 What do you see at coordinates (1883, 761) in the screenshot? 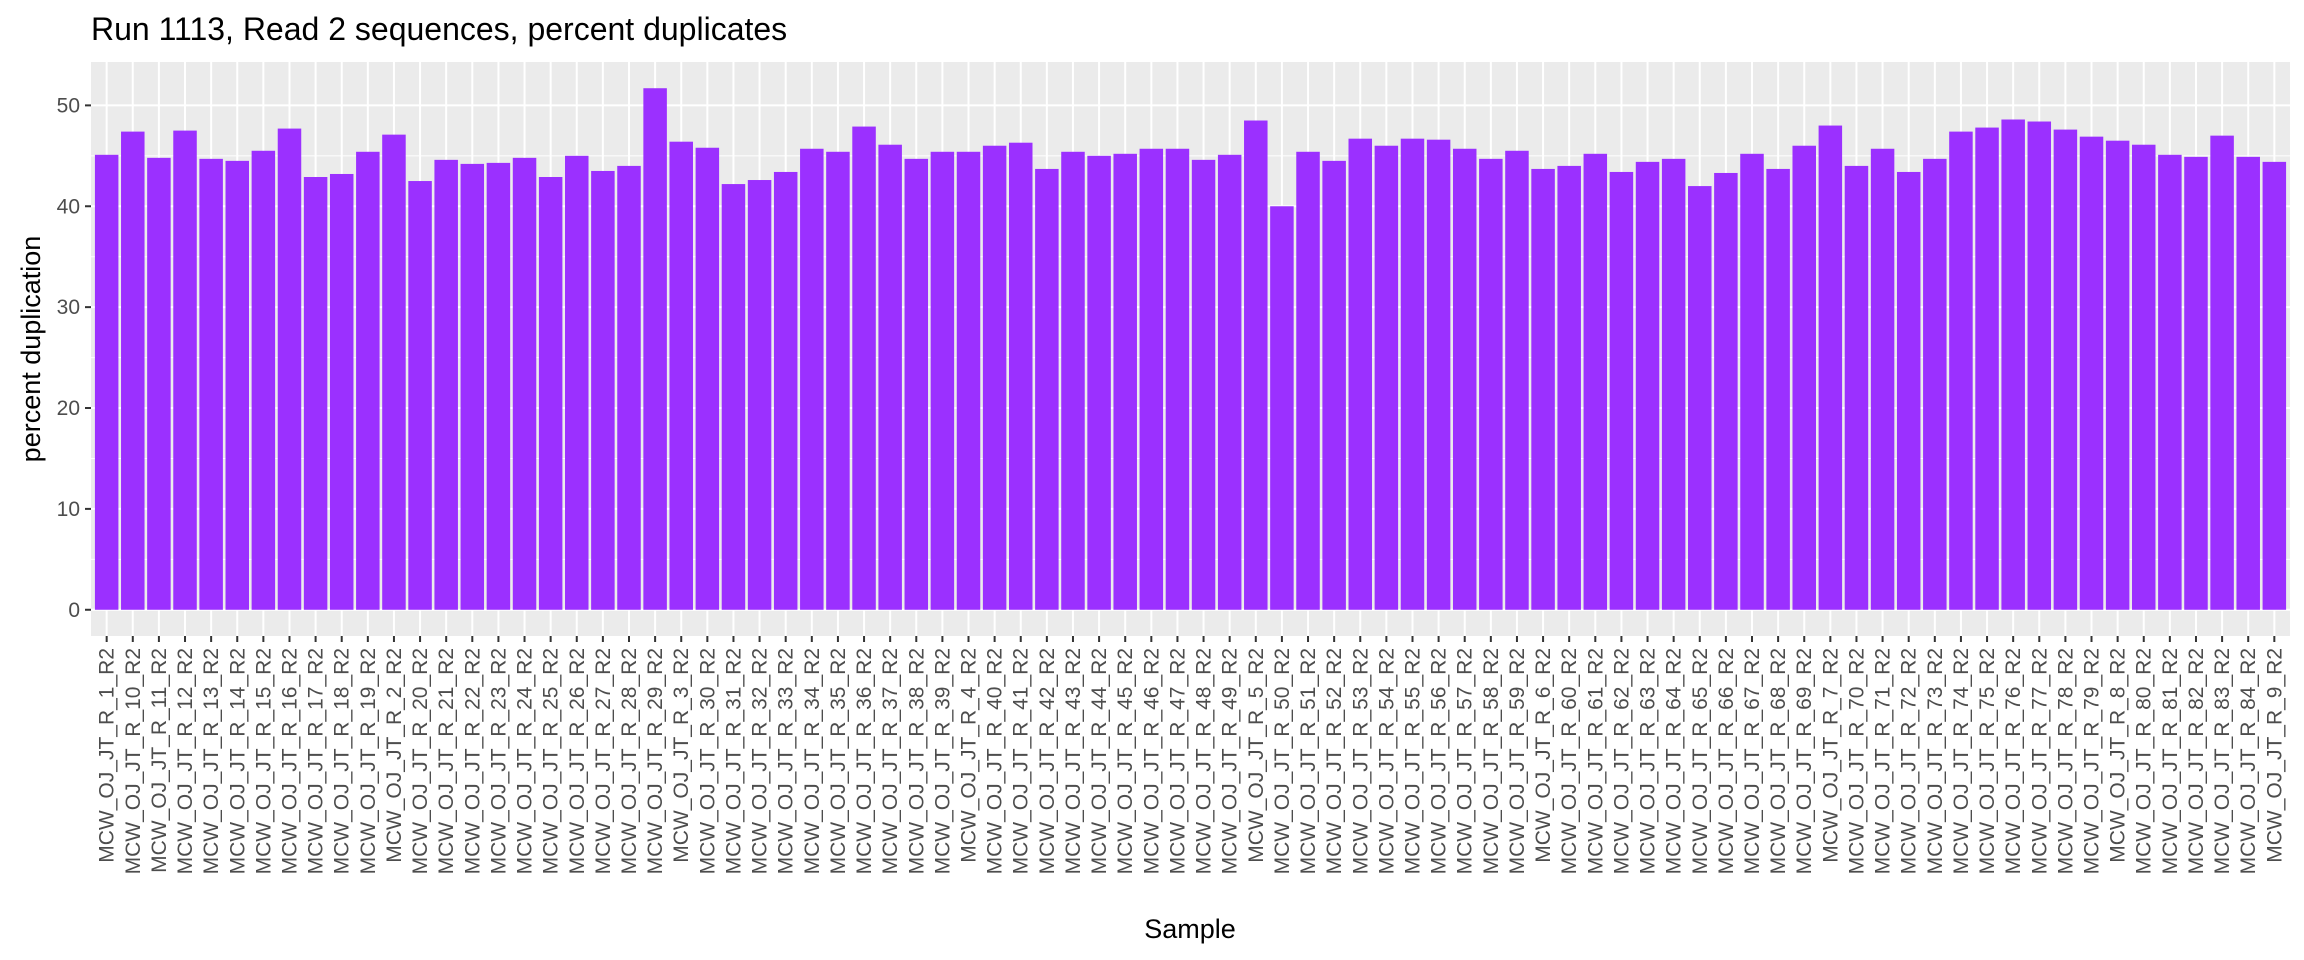
I see `x-tick-label: MCW_OJ_JT_R_71_R2` at bounding box center [1883, 761].